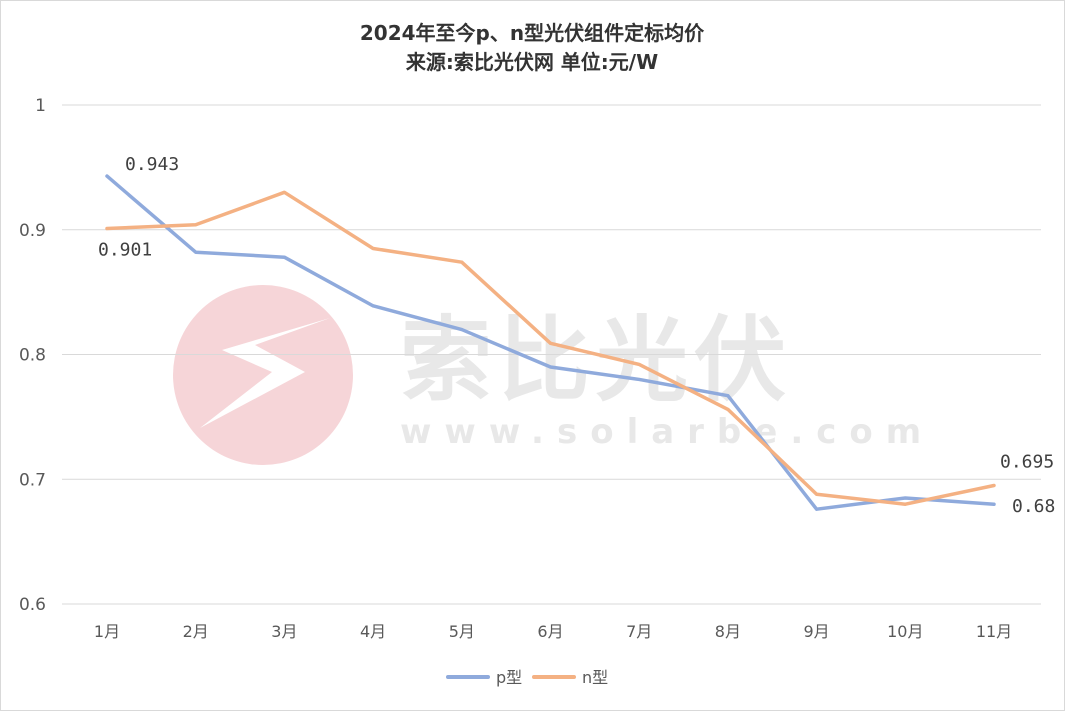 The height and width of the screenshot is (711, 1065). I want to click on y-tick-label: 0.8, so click(32, 356).